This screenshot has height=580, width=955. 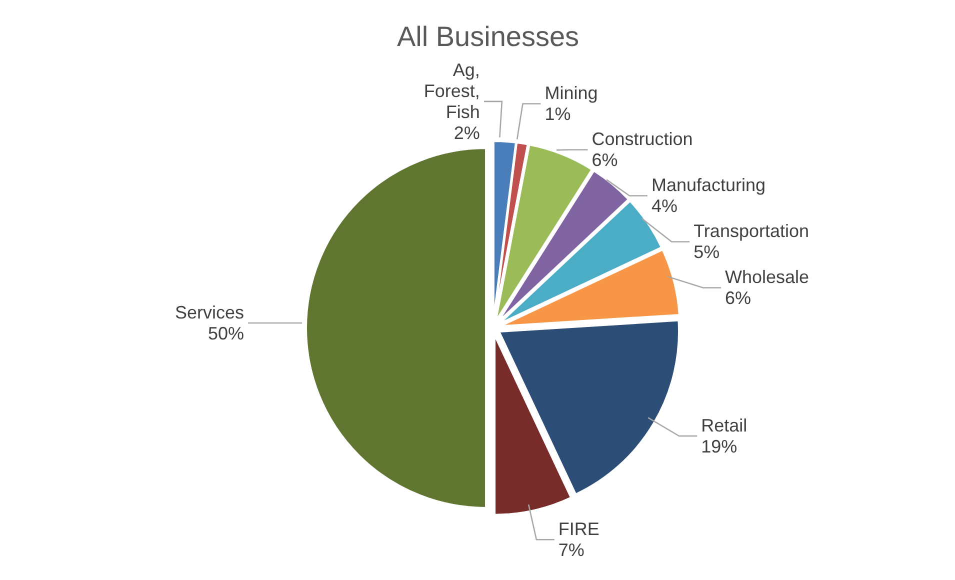 What do you see at coordinates (226, 334) in the screenshot?
I see `data-label: 50%` at bounding box center [226, 334].